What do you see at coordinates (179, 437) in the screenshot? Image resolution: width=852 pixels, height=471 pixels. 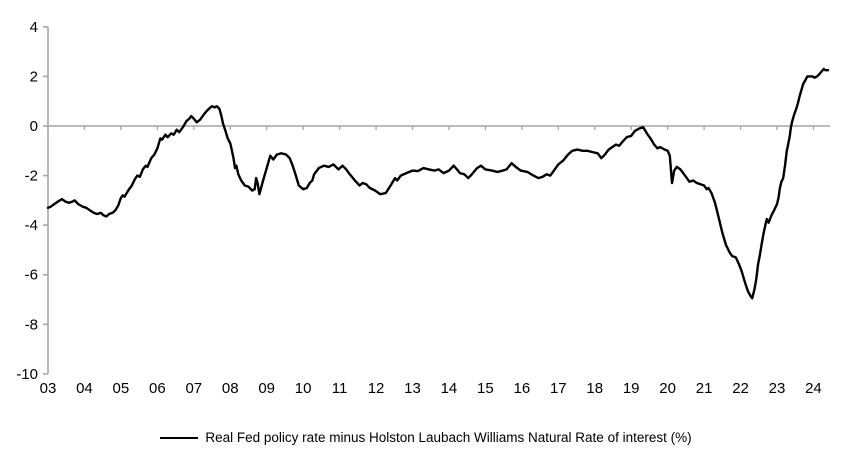 I see `legend-line-sample` at bounding box center [179, 437].